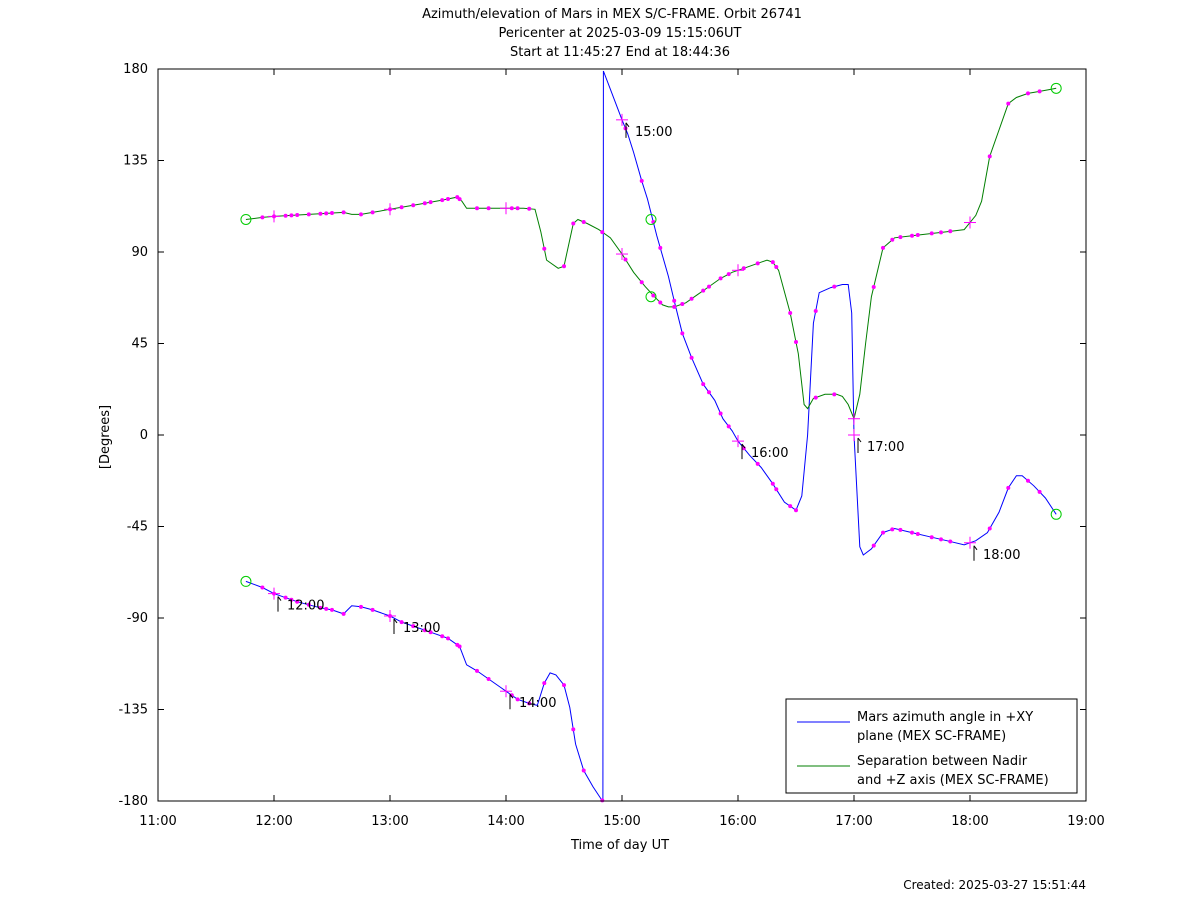  What do you see at coordinates (144, 435) in the screenshot?
I see `y-tick-label: 0` at bounding box center [144, 435].